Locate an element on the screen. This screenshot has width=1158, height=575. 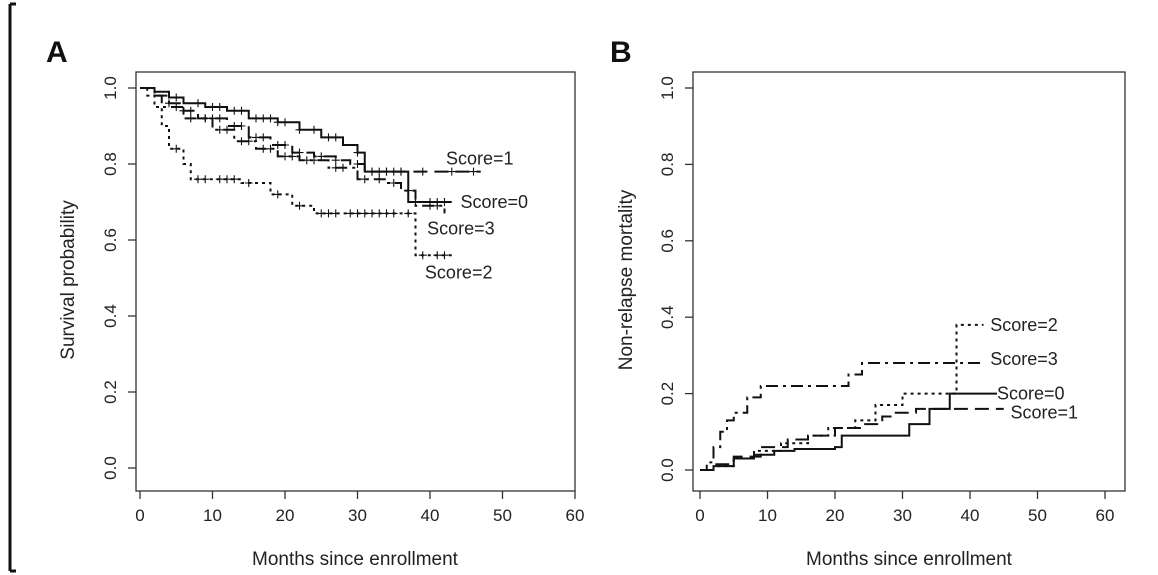
series-label-a: Score=3 is located at coordinates (461, 229).